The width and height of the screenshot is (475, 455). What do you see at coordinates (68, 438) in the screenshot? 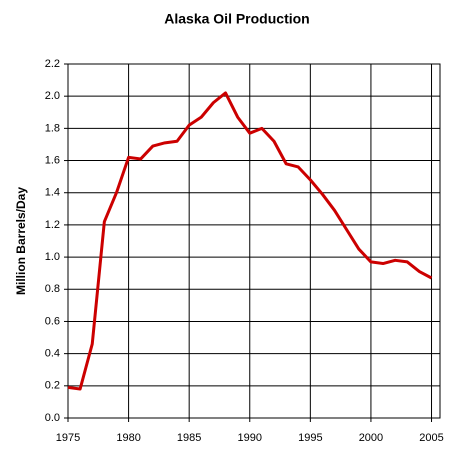
I see `x-tick-label: 1975` at bounding box center [68, 438].